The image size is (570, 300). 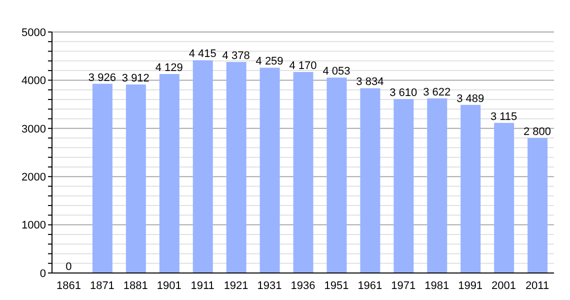 What do you see at coordinates (34, 226) in the screenshot?
I see `y-tick-label: 1000` at bounding box center [34, 226].